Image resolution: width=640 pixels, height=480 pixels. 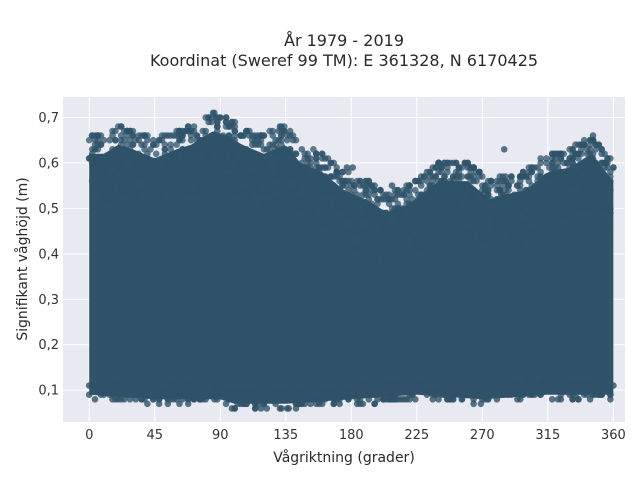 I want to click on x-tick-label: 225, so click(x=416, y=435).